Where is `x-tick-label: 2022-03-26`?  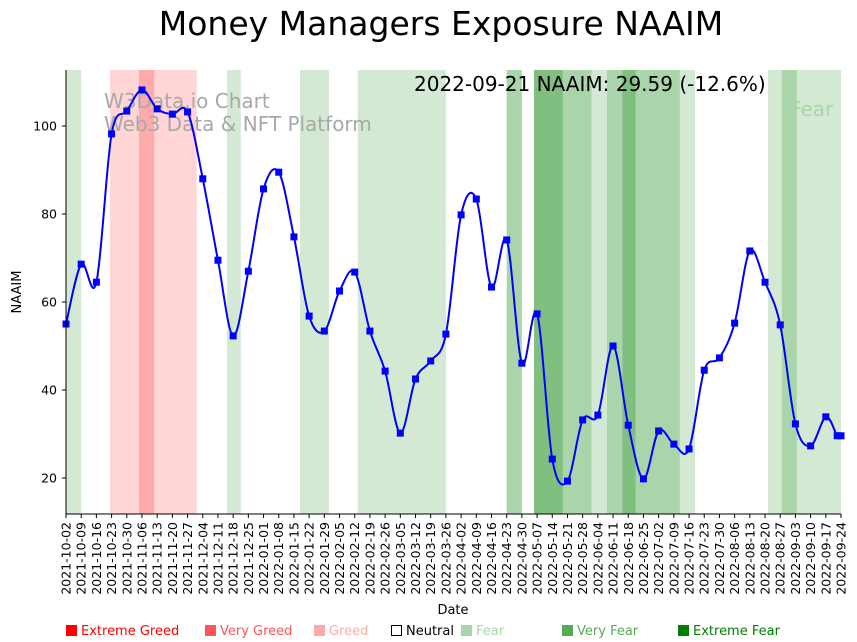
x-tick-label: 2022-03-26 is located at coordinates (445, 558).